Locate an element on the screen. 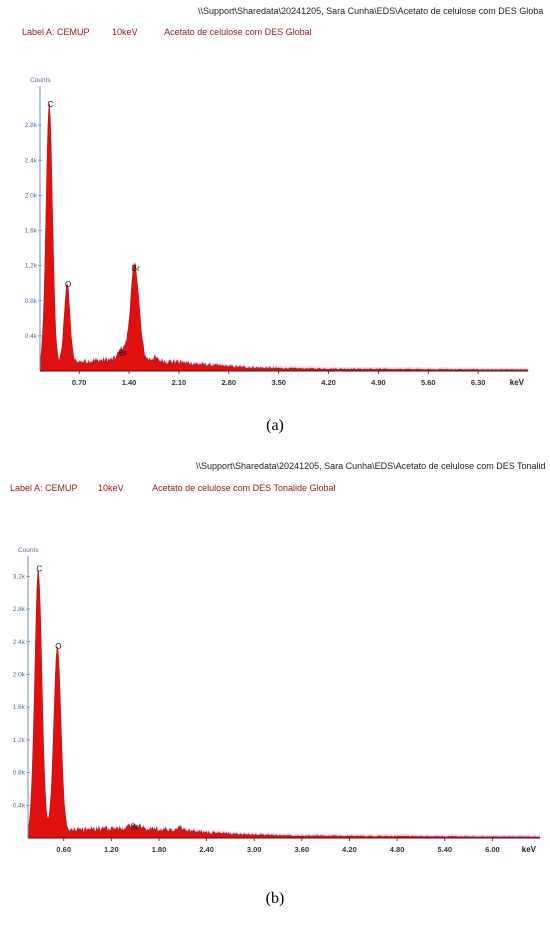 This screenshot has width=550, height=930. caption-b: (b) is located at coordinates (275, 898).